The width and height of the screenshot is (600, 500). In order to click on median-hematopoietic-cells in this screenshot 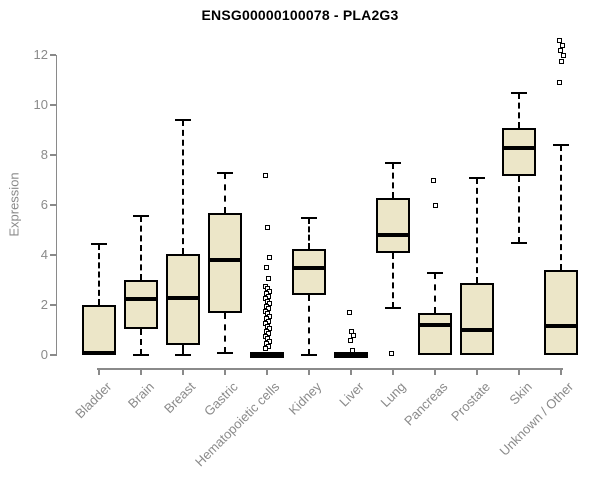, I will do `click(267, 353)`.